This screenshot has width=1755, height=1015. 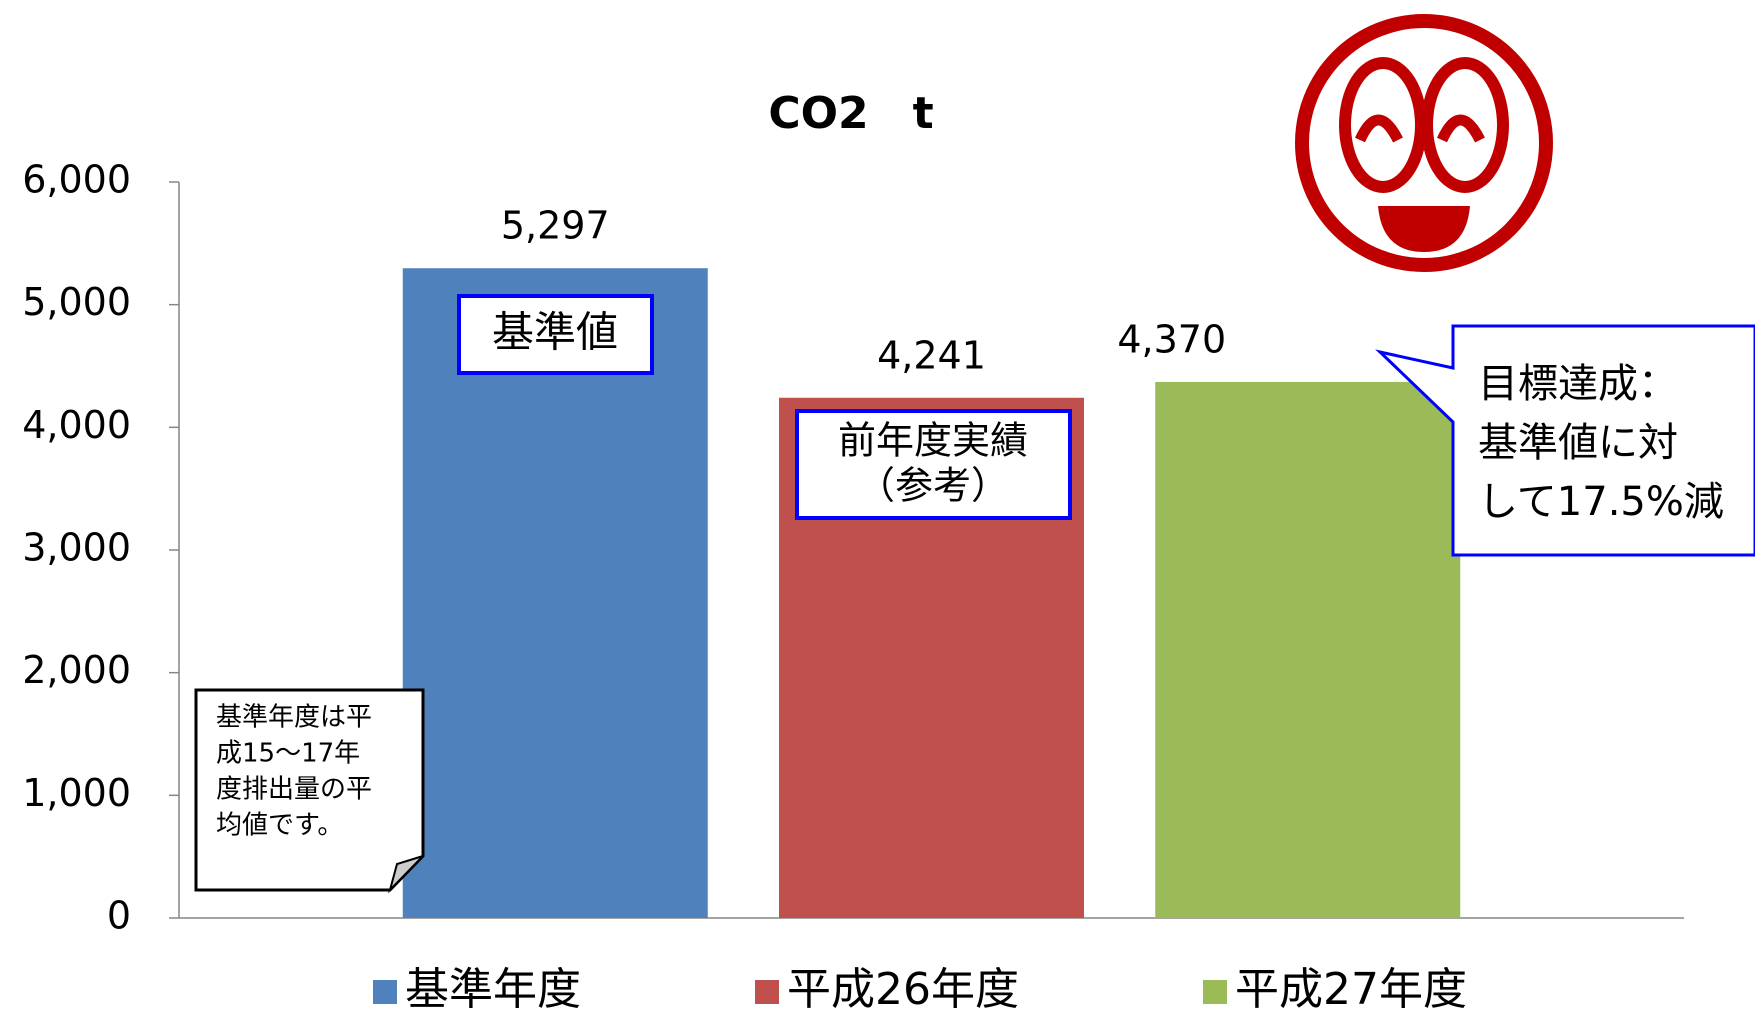 What do you see at coordinates (850, 113) in the screenshot?
I see `chart-title: CO2 t` at bounding box center [850, 113].